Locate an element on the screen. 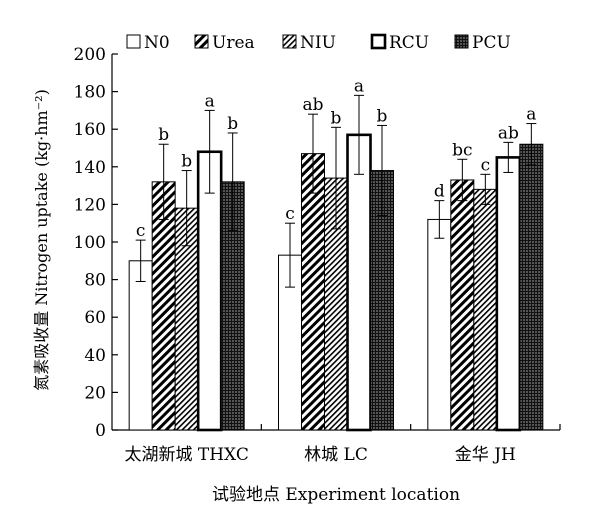  legend: N0 Urea NIU RCU PCU is located at coordinates (318, 43).